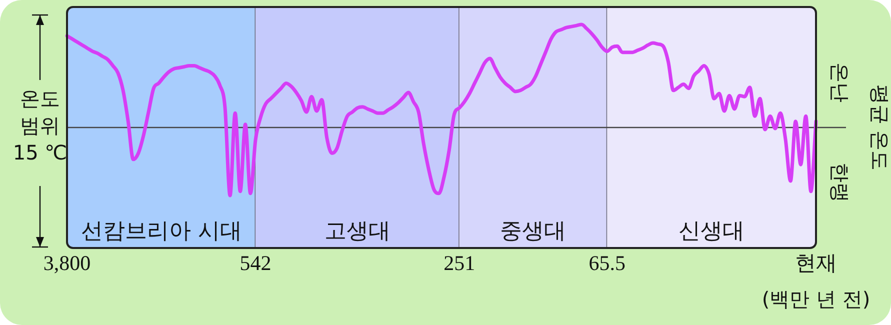 This screenshot has width=891, height=325. What do you see at coordinates (607, 263) in the screenshot?
I see `x-tick-label: 65.5` at bounding box center [607, 263].